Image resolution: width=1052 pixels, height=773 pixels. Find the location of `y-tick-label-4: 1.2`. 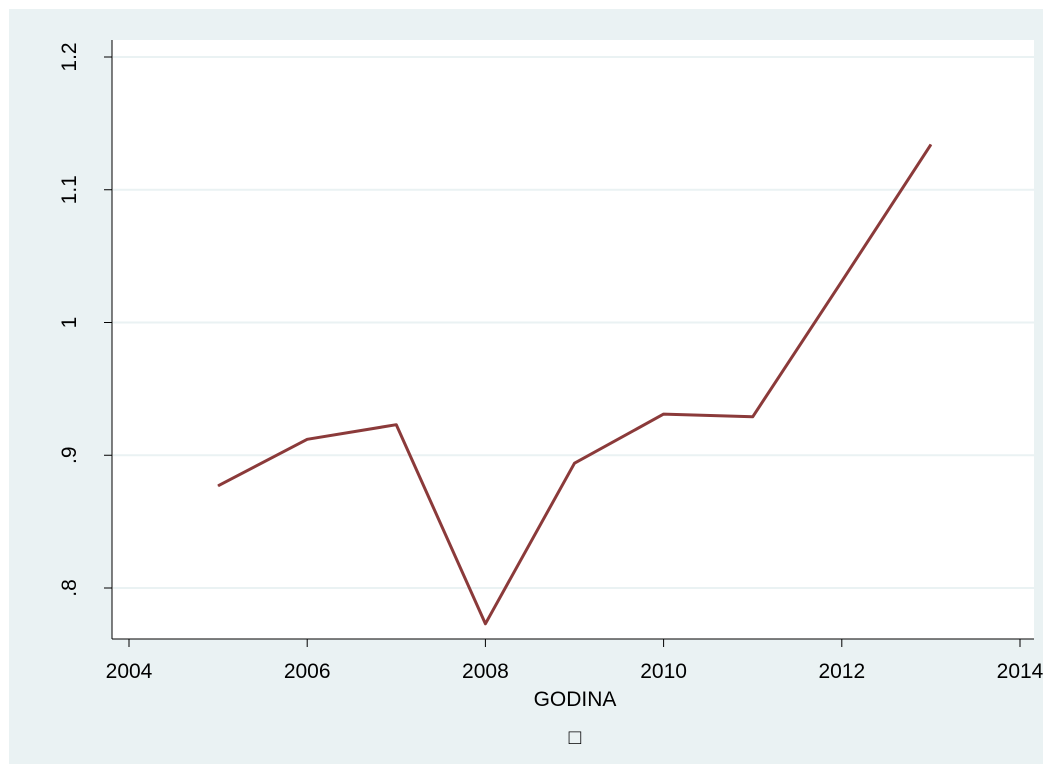

y-tick-label-4: 1.2 is located at coordinates (69, 56).